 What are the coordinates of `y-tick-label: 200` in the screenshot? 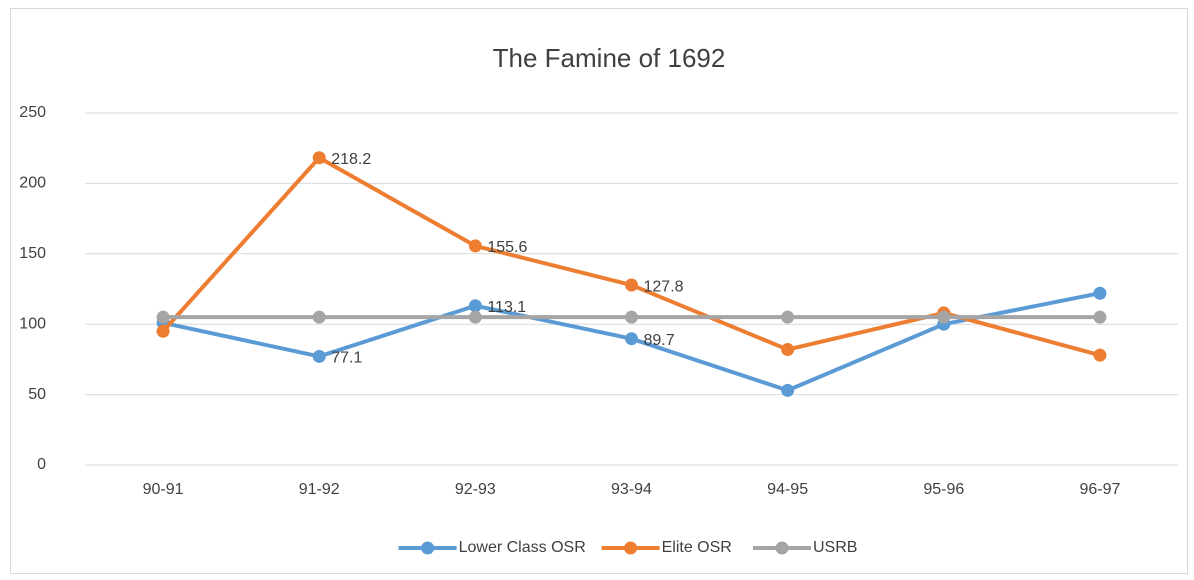 It's located at (32, 183).